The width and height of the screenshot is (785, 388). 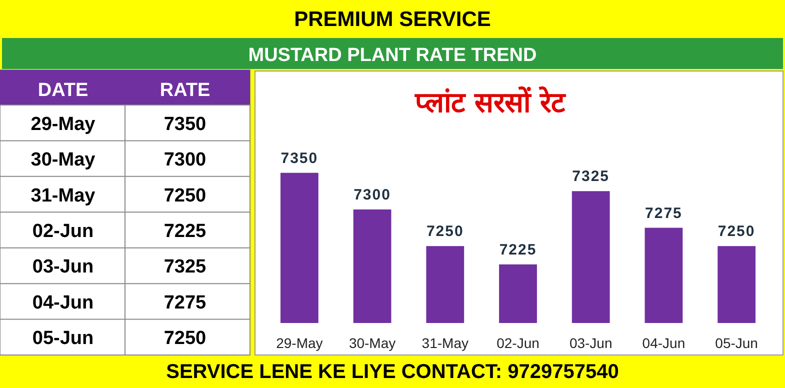 What do you see at coordinates (185, 90) in the screenshot?
I see `text: RATE` at bounding box center [185, 90].